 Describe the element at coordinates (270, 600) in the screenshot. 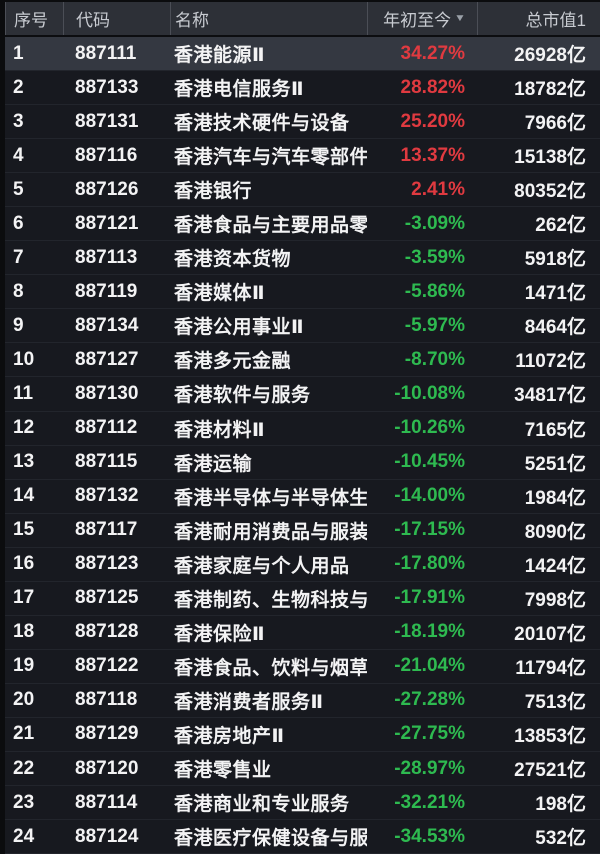

I see `cell-name: 香港制药、生物科技与` at that location.